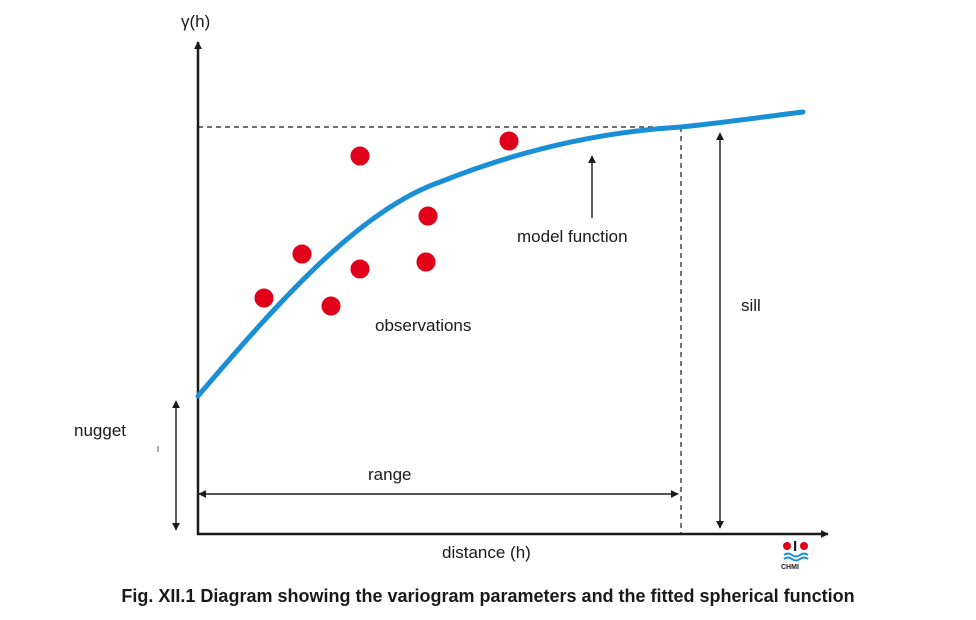  I want to click on range-label: range, so click(390, 474).